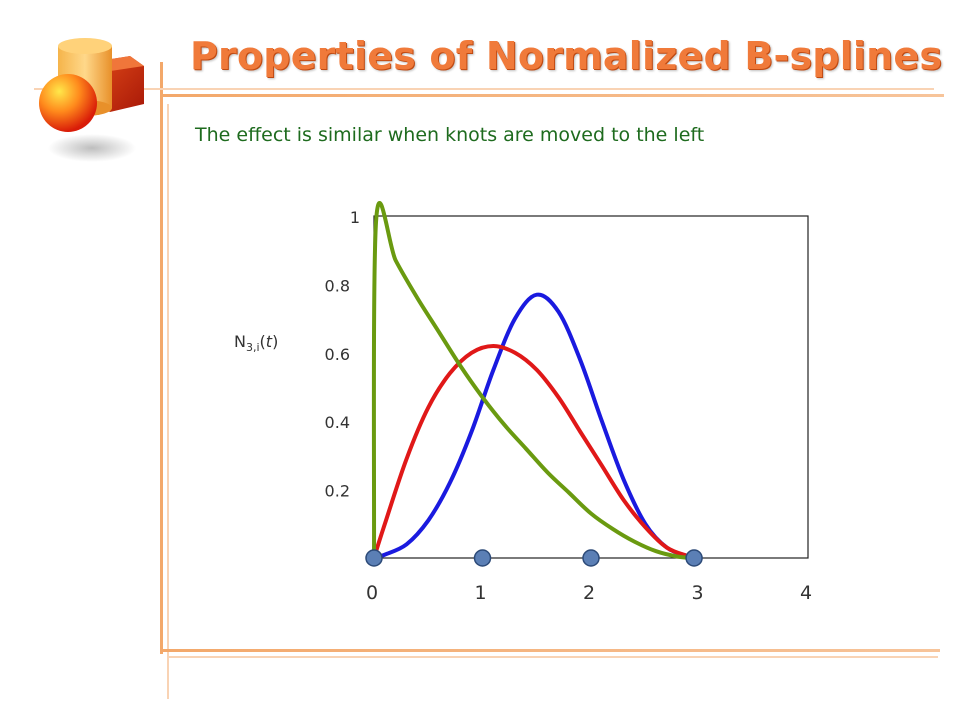 This screenshot has width=960, height=720. I want to click on x-tick-label: 3, so click(698, 593).